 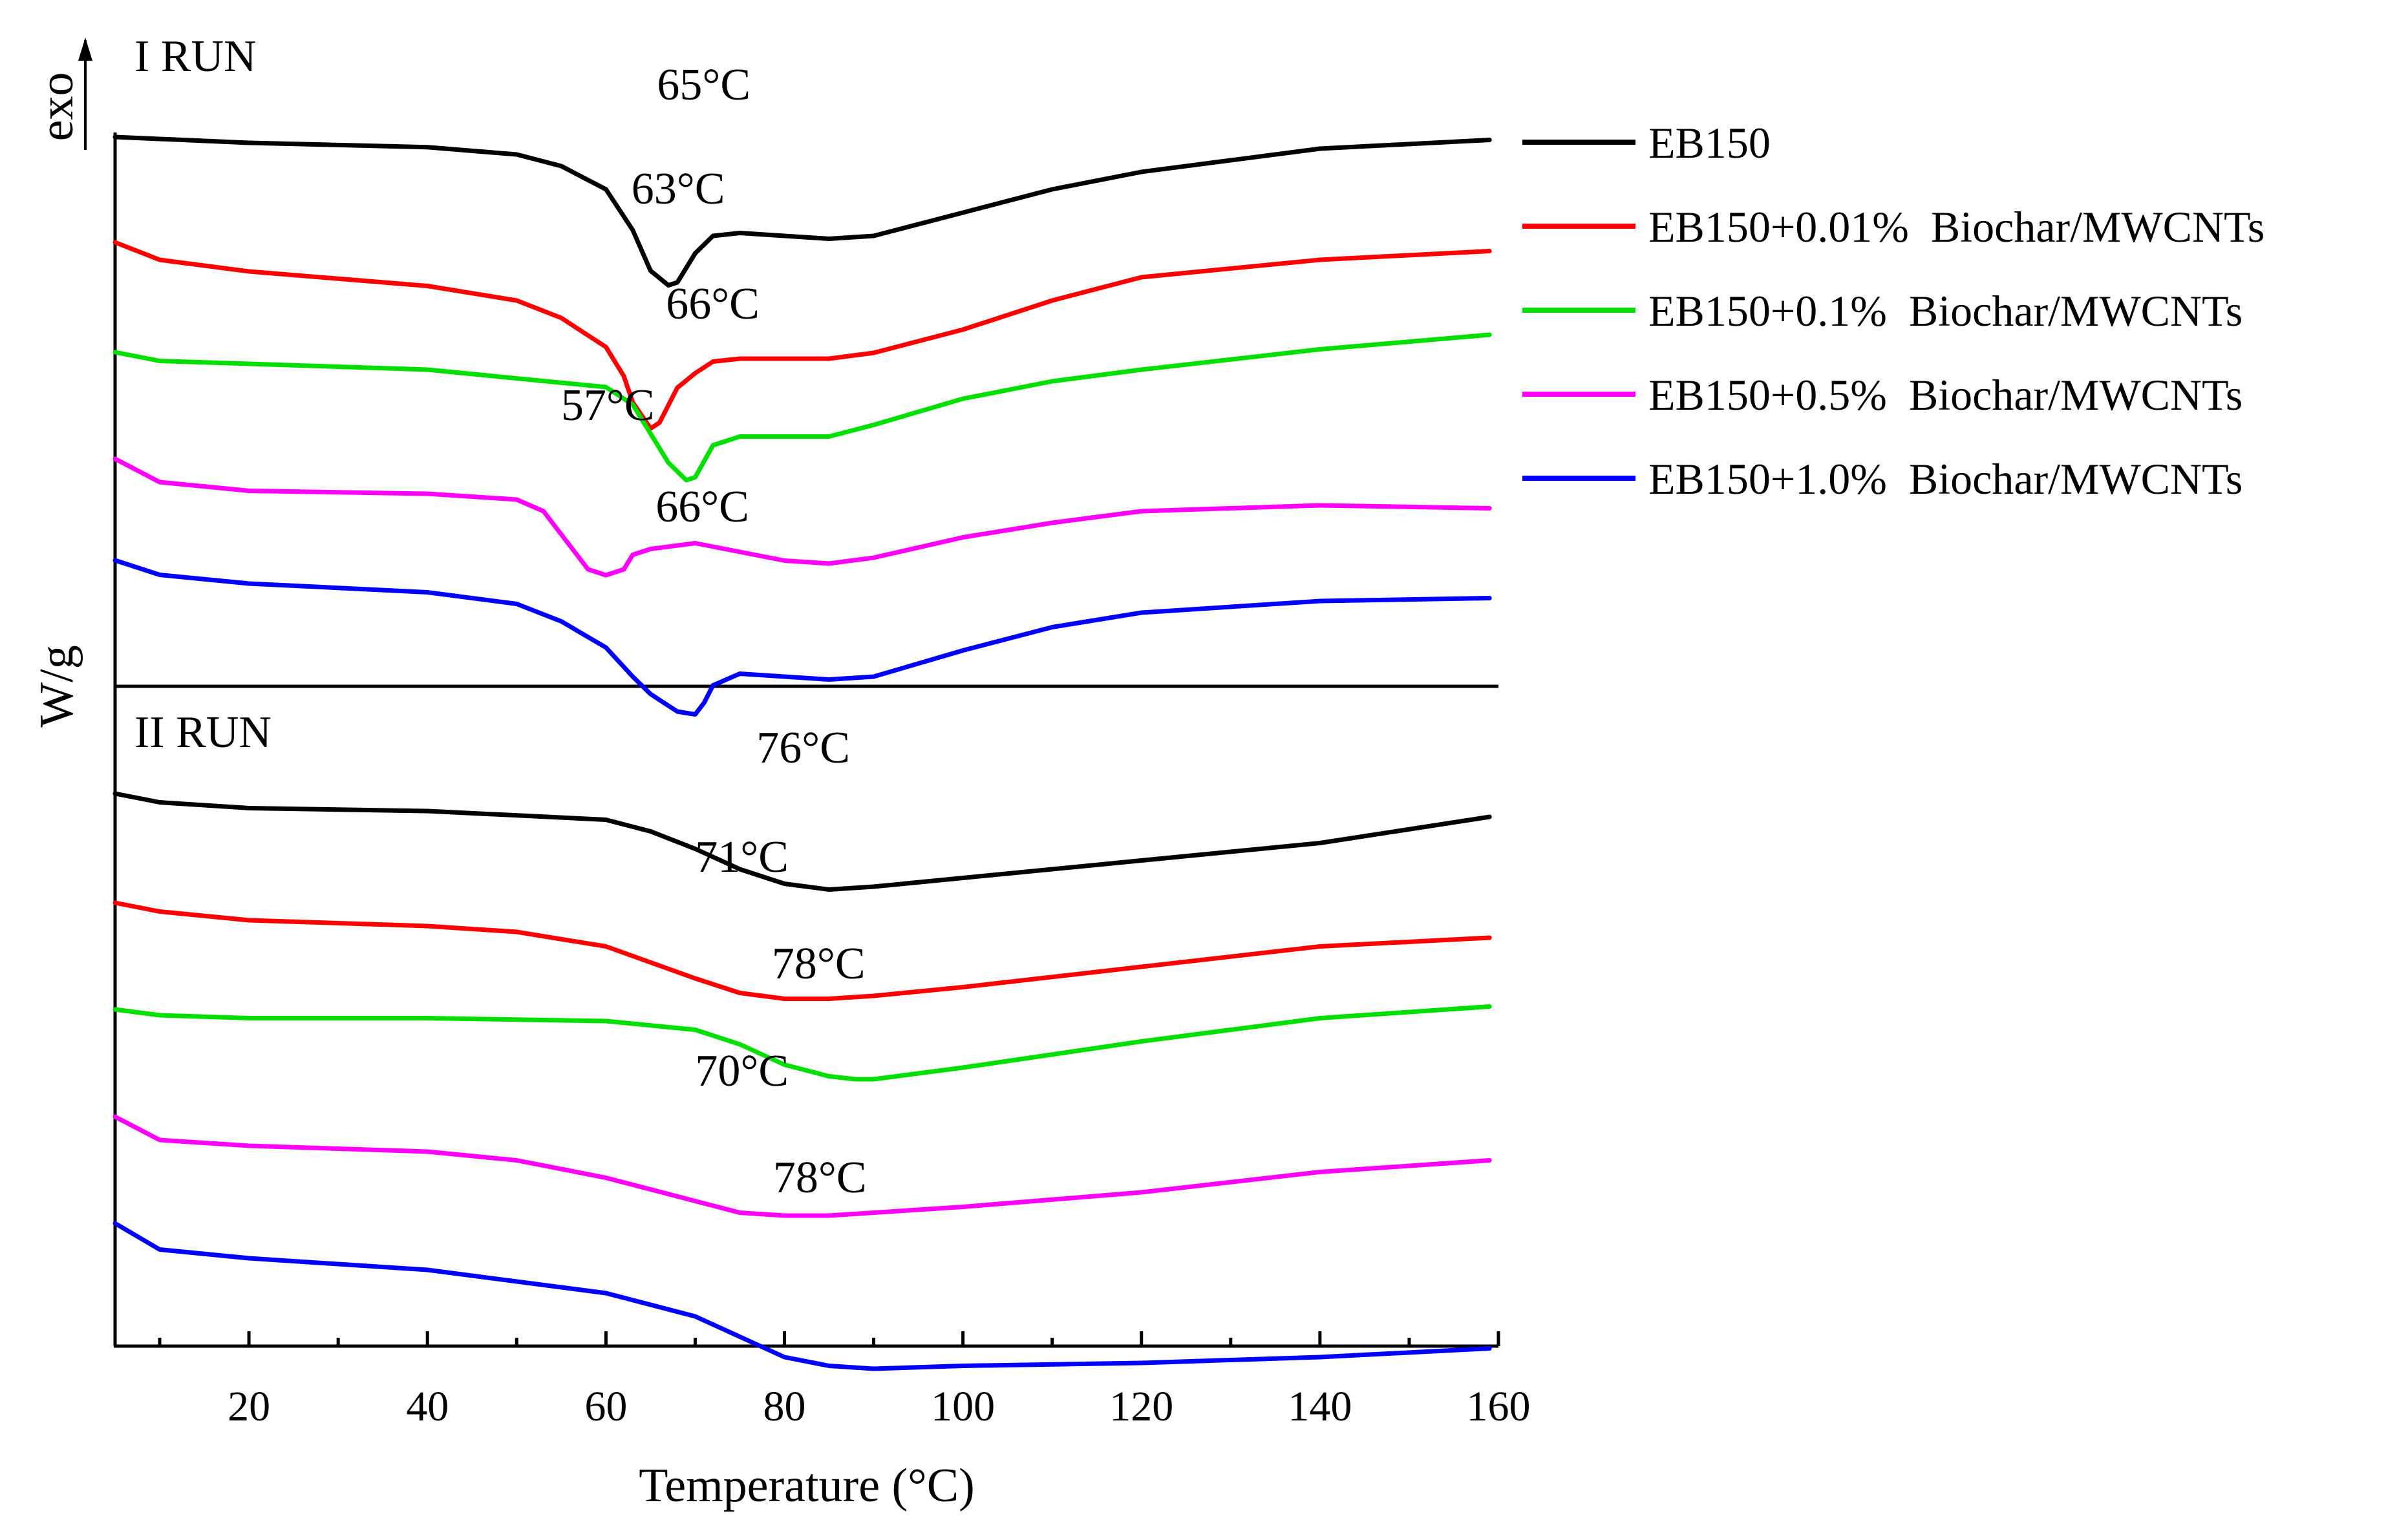 I want to click on run-2-label: II RUN, so click(x=203, y=732).